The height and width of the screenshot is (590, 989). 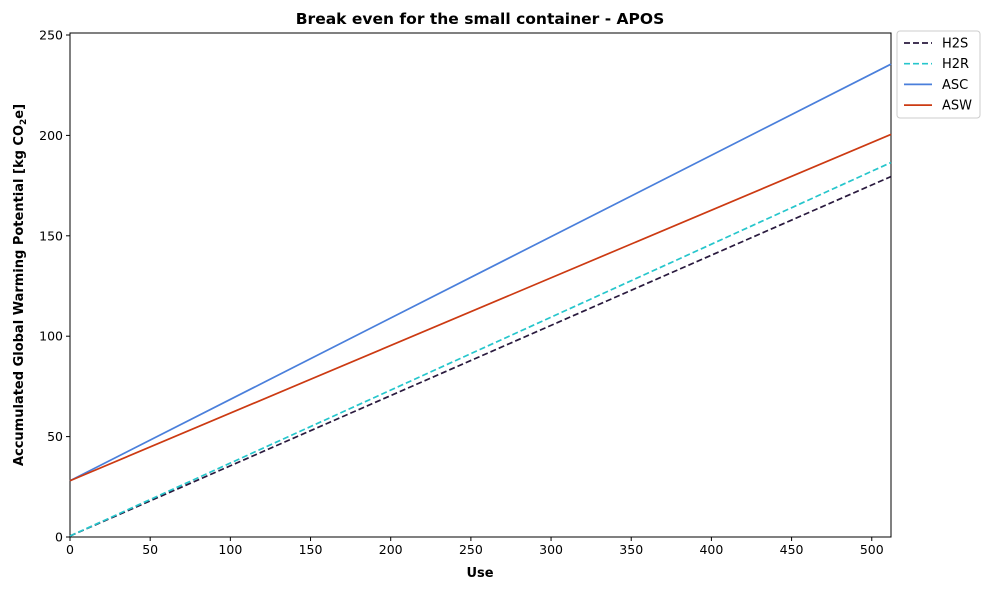 What do you see at coordinates (230, 549) in the screenshot?
I see `x-tick-label: 100` at bounding box center [230, 549].